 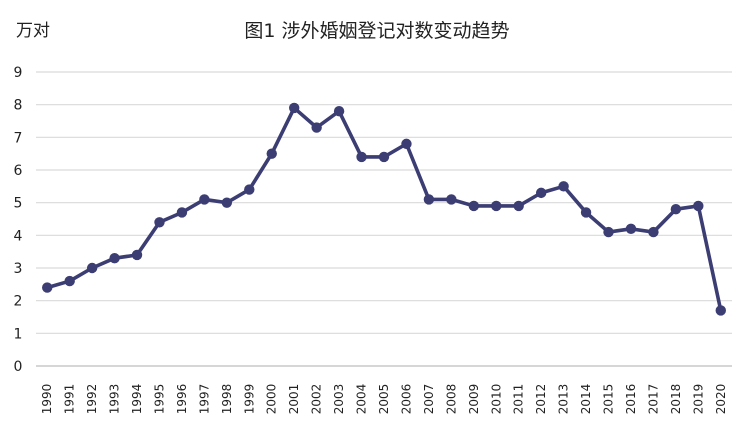 I want to click on x-tick-label: 1999, so click(x=249, y=399).